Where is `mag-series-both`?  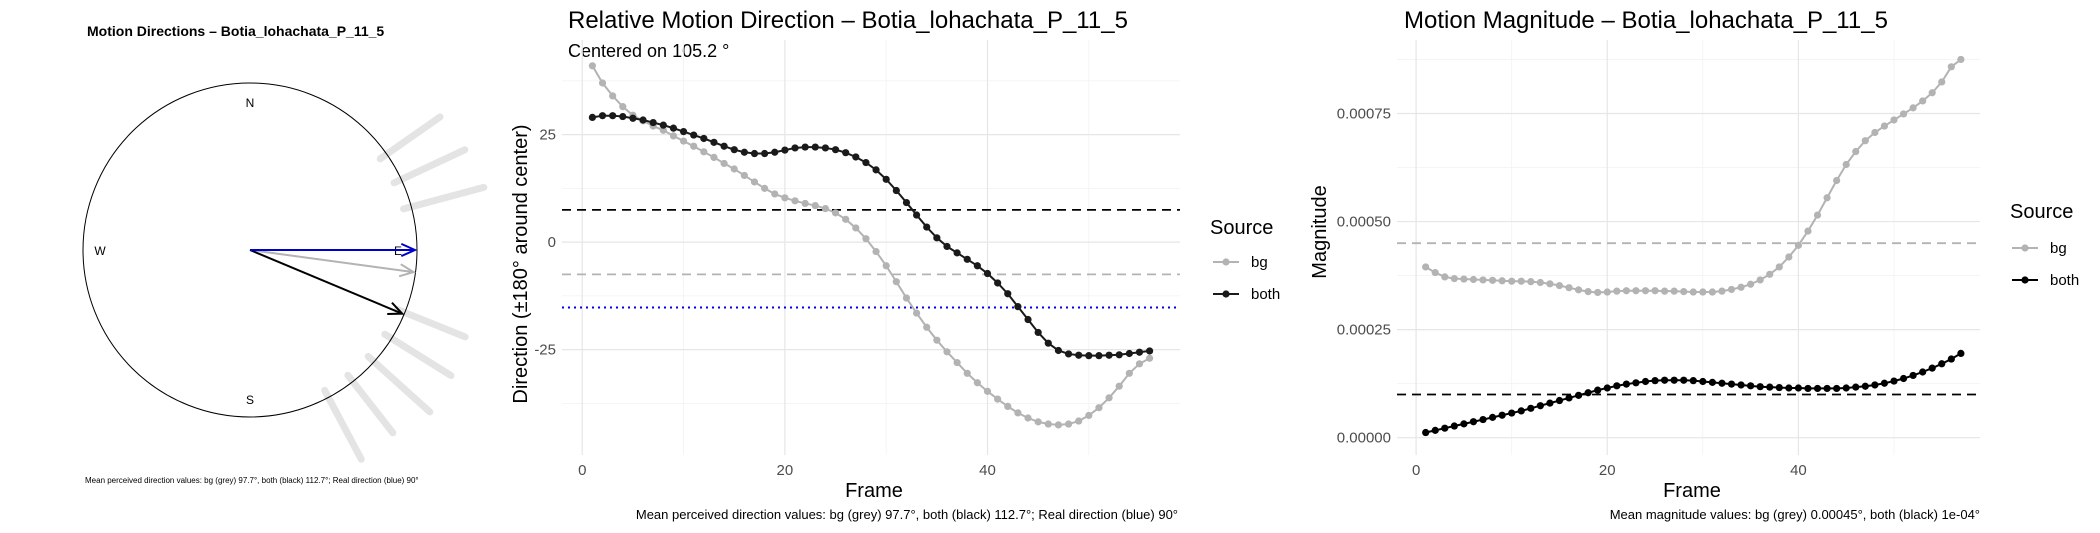
mag-series-both is located at coordinates (1693, 393).